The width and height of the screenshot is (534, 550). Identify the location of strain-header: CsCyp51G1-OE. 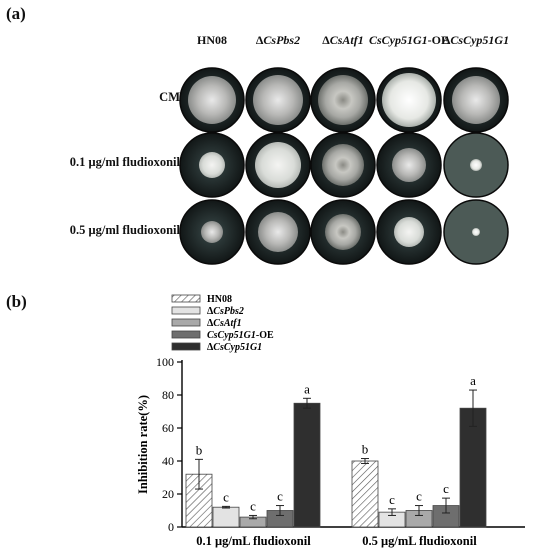
(409, 40).